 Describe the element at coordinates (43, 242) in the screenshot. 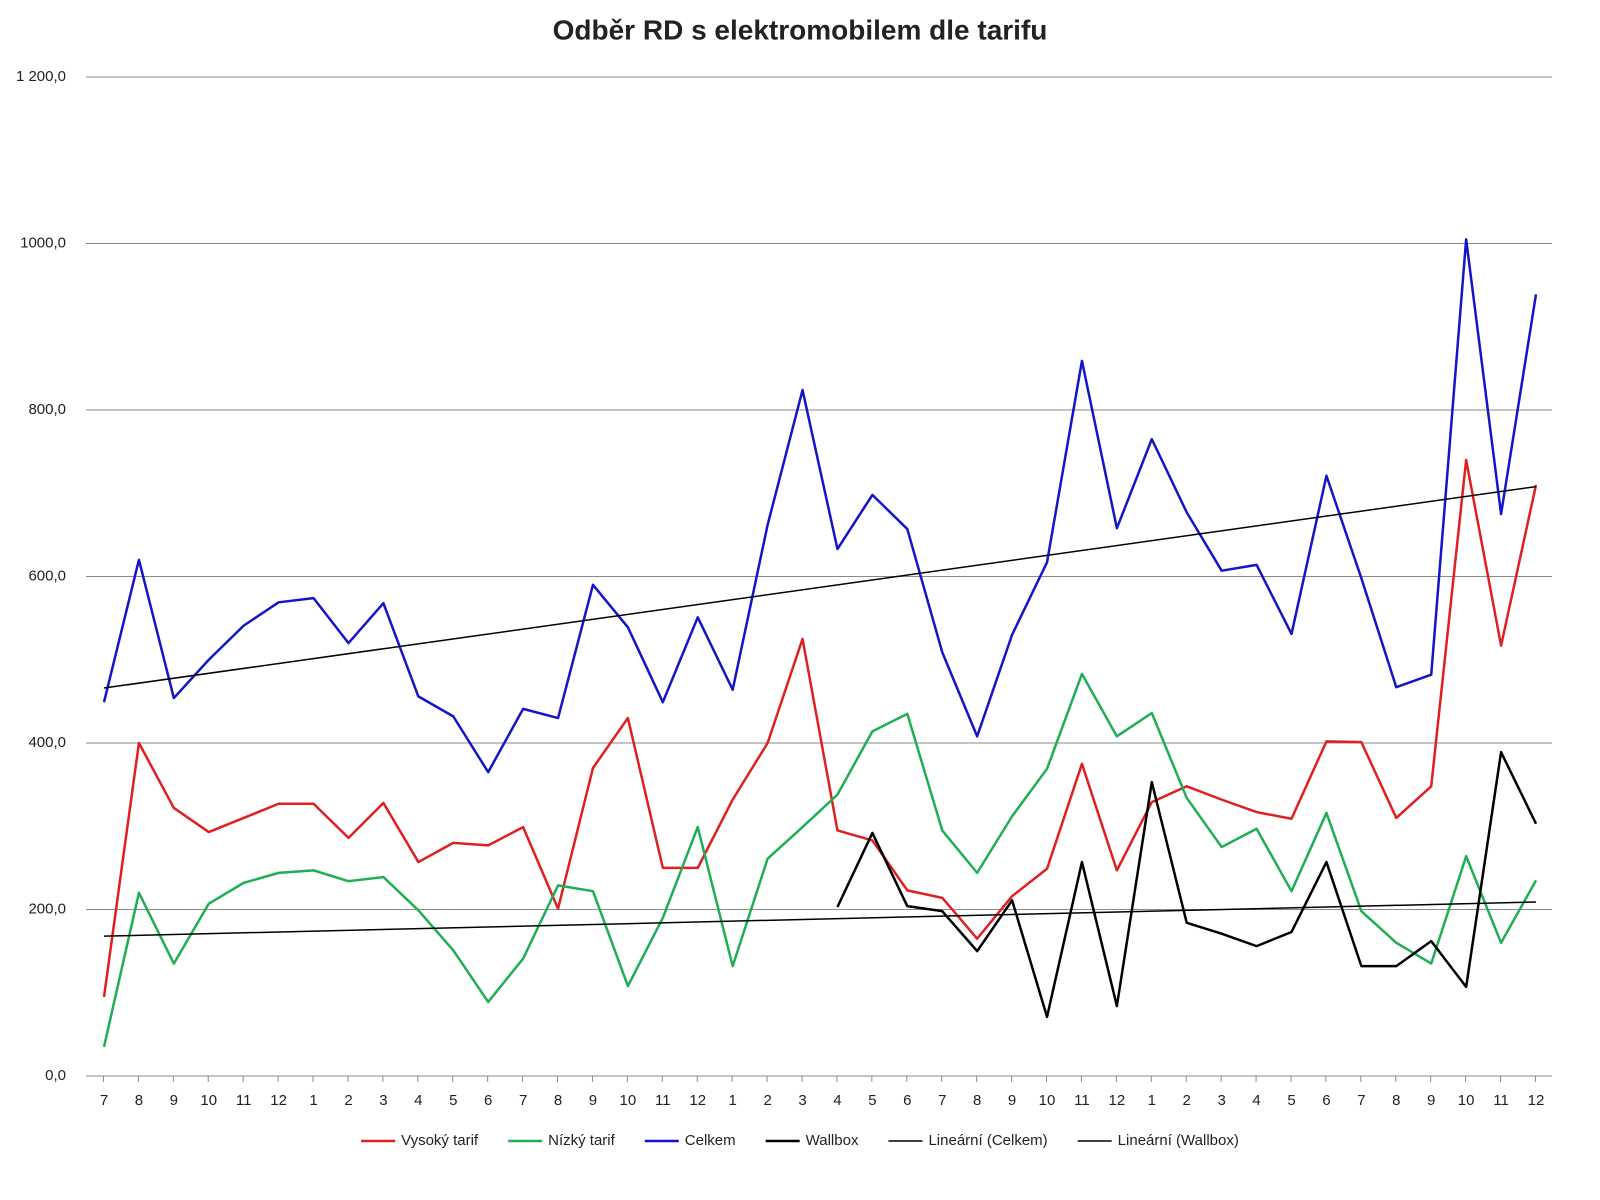

I see `y-tick-label: 1000,0` at that location.